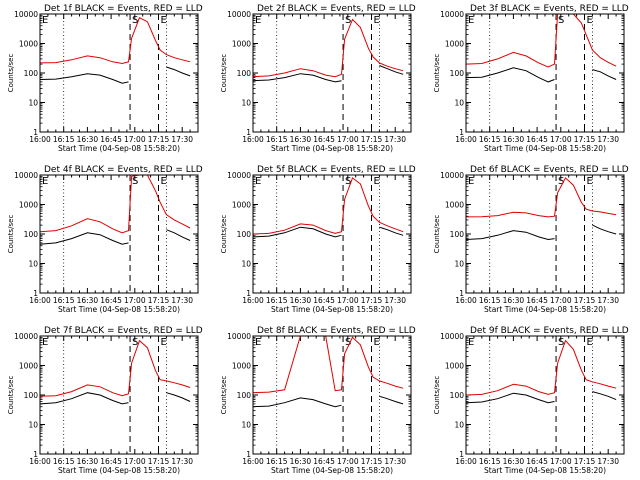  Describe the element at coordinates (549, 9) in the screenshot. I see `panel-title: Det 3f BLACK = Events, RED = LLD` at that location.